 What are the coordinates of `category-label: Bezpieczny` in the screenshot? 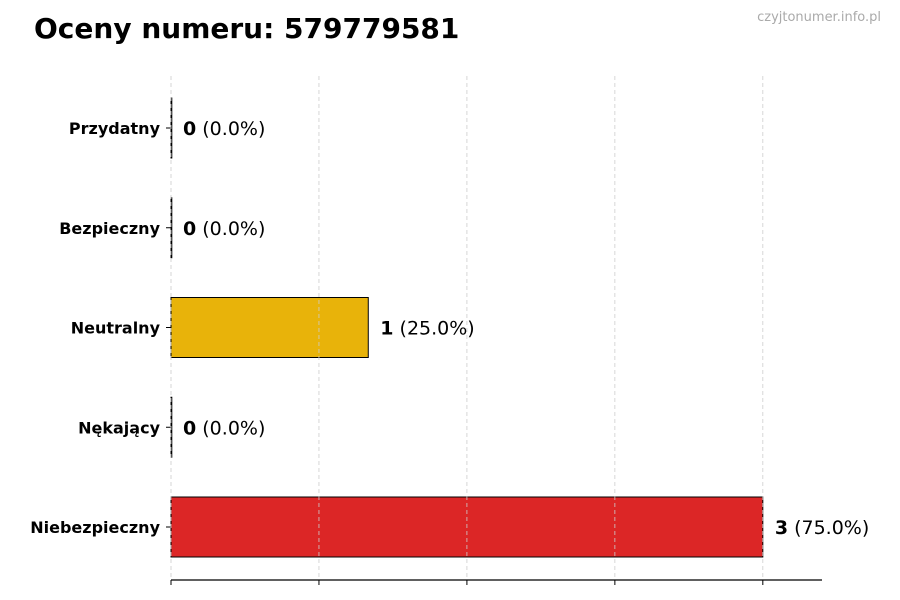 It's located at (109, 228).